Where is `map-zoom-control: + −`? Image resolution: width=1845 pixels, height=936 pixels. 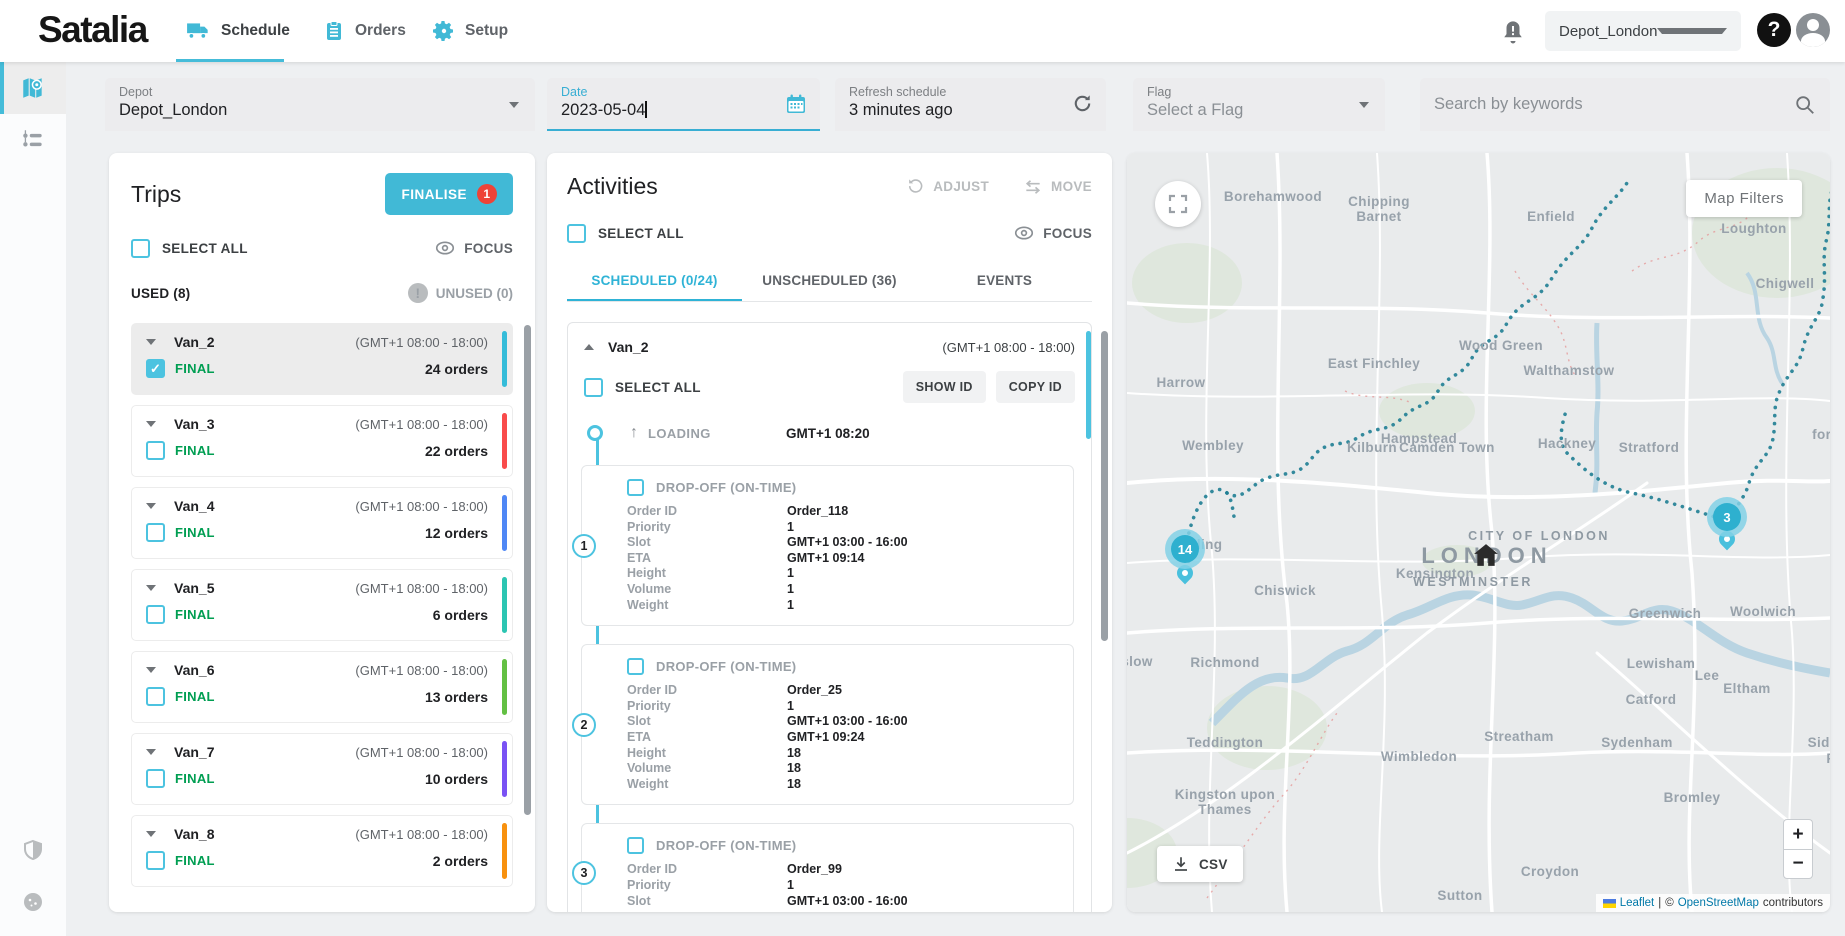 map-zoom-control: + − is located at coordinates (1798, 849).